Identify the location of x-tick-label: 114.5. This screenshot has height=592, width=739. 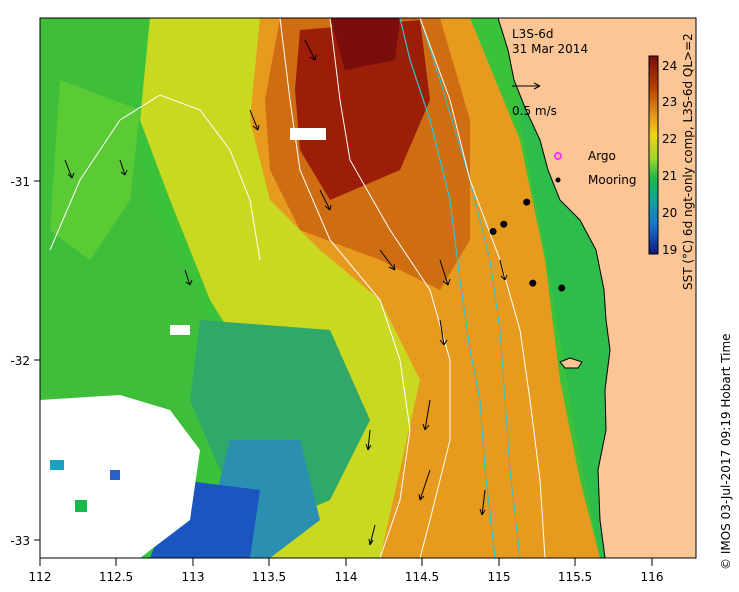
(422, 577).